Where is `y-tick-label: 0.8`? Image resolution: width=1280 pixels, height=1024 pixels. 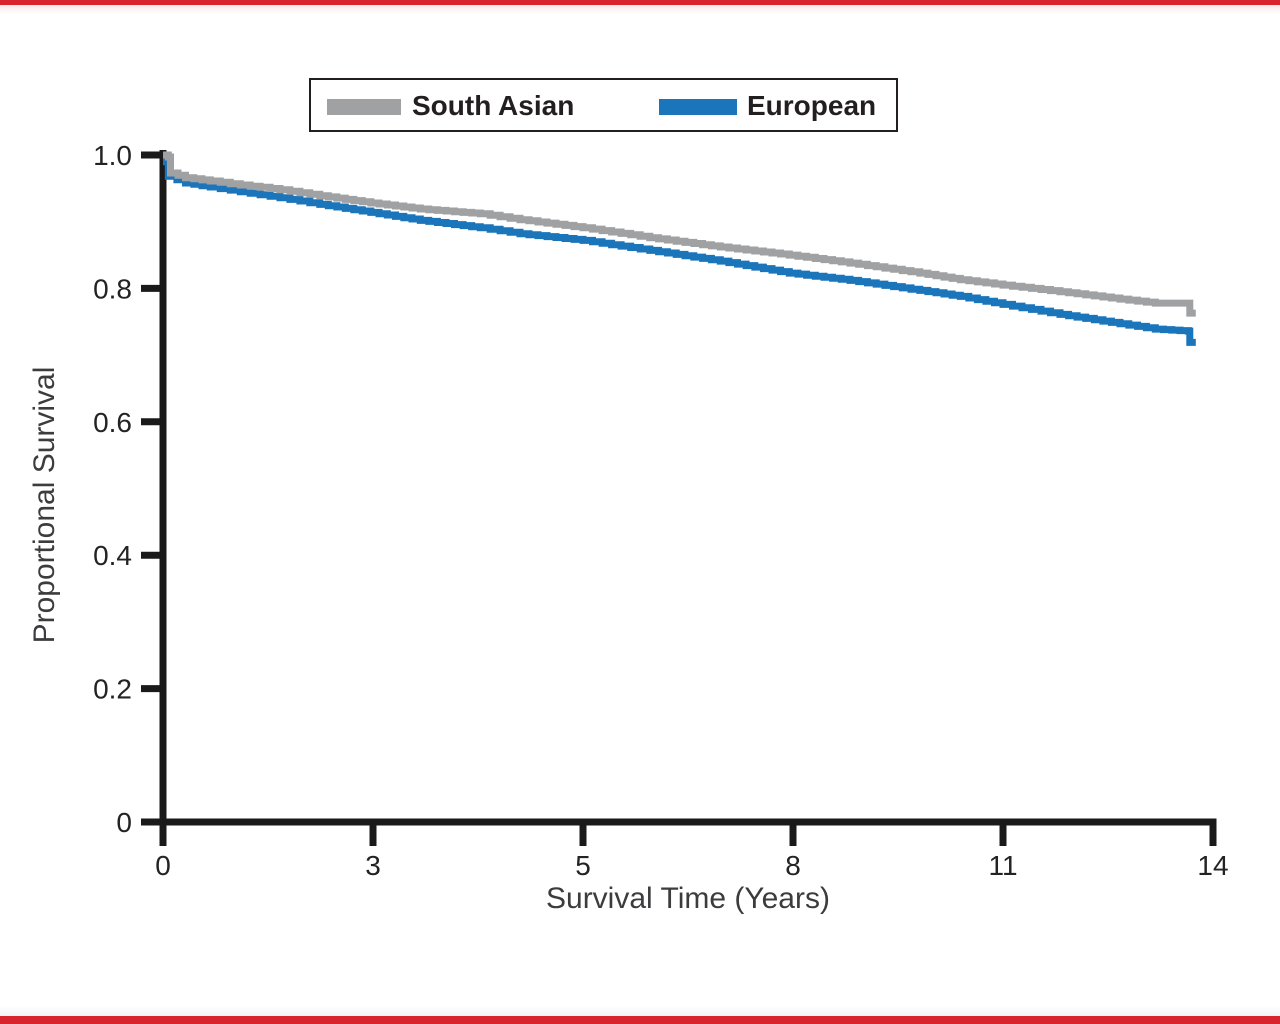
y-tick-label: 0.8 is located at coordinates (112, 288).